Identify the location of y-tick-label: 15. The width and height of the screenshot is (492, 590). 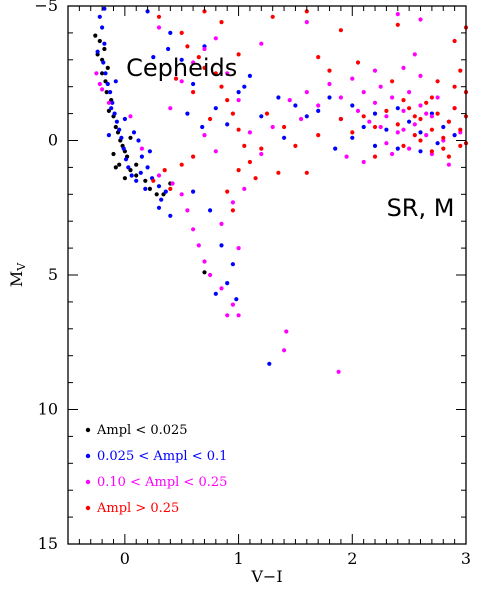
(48, 543).